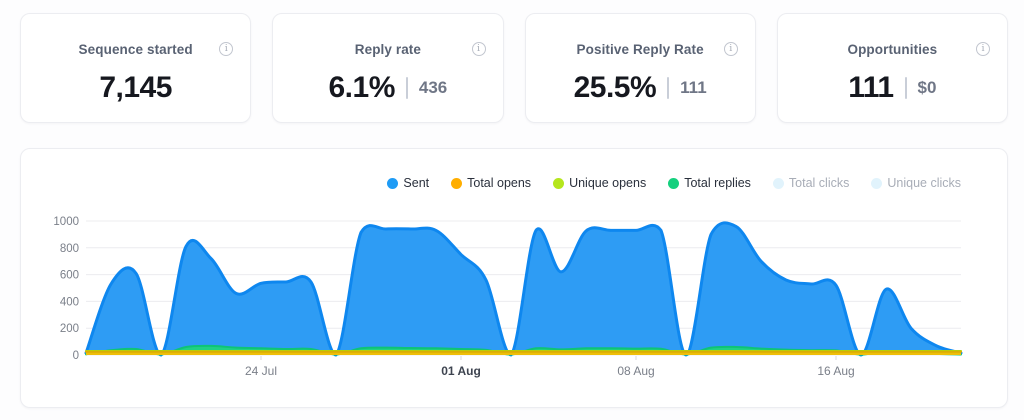 The width and height of the screenshot is (1024, 420). Describe the element at coordinates (608, 183) in the screenshot. I see `legend-label: Unique opens` at that location.